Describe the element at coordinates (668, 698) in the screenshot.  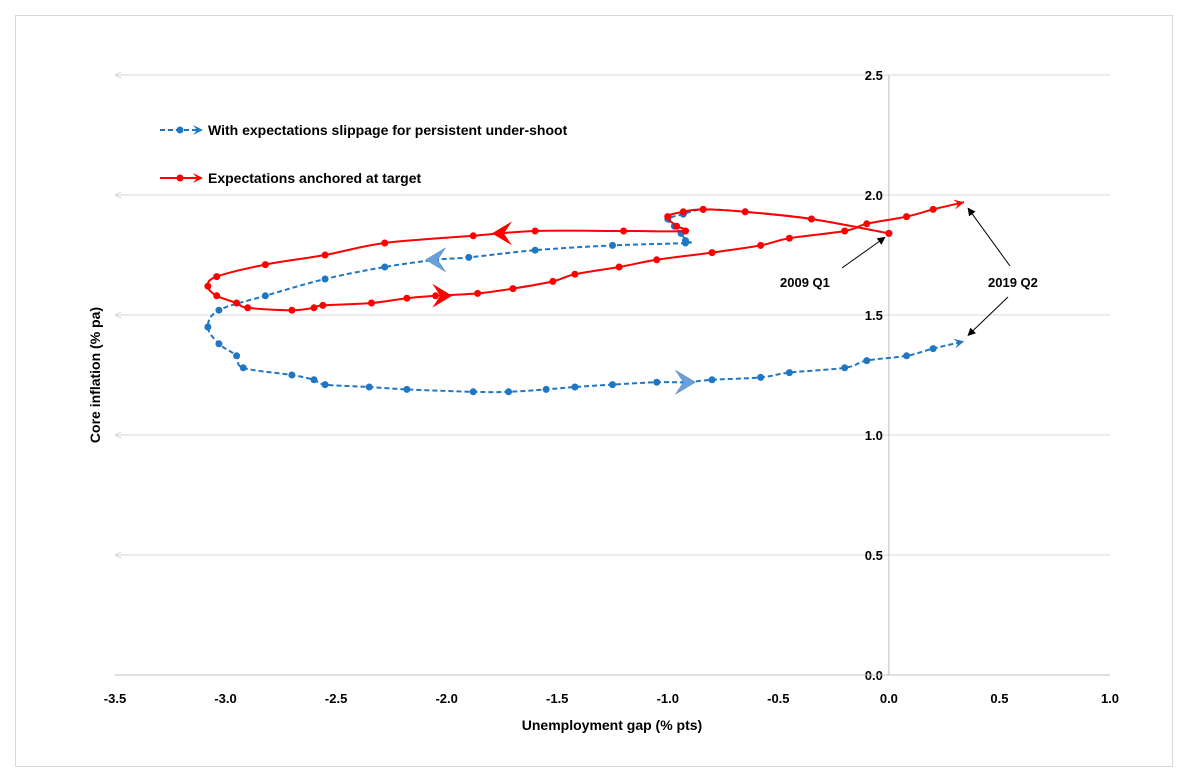
I see `x-tick-label: -1.0` at that location.